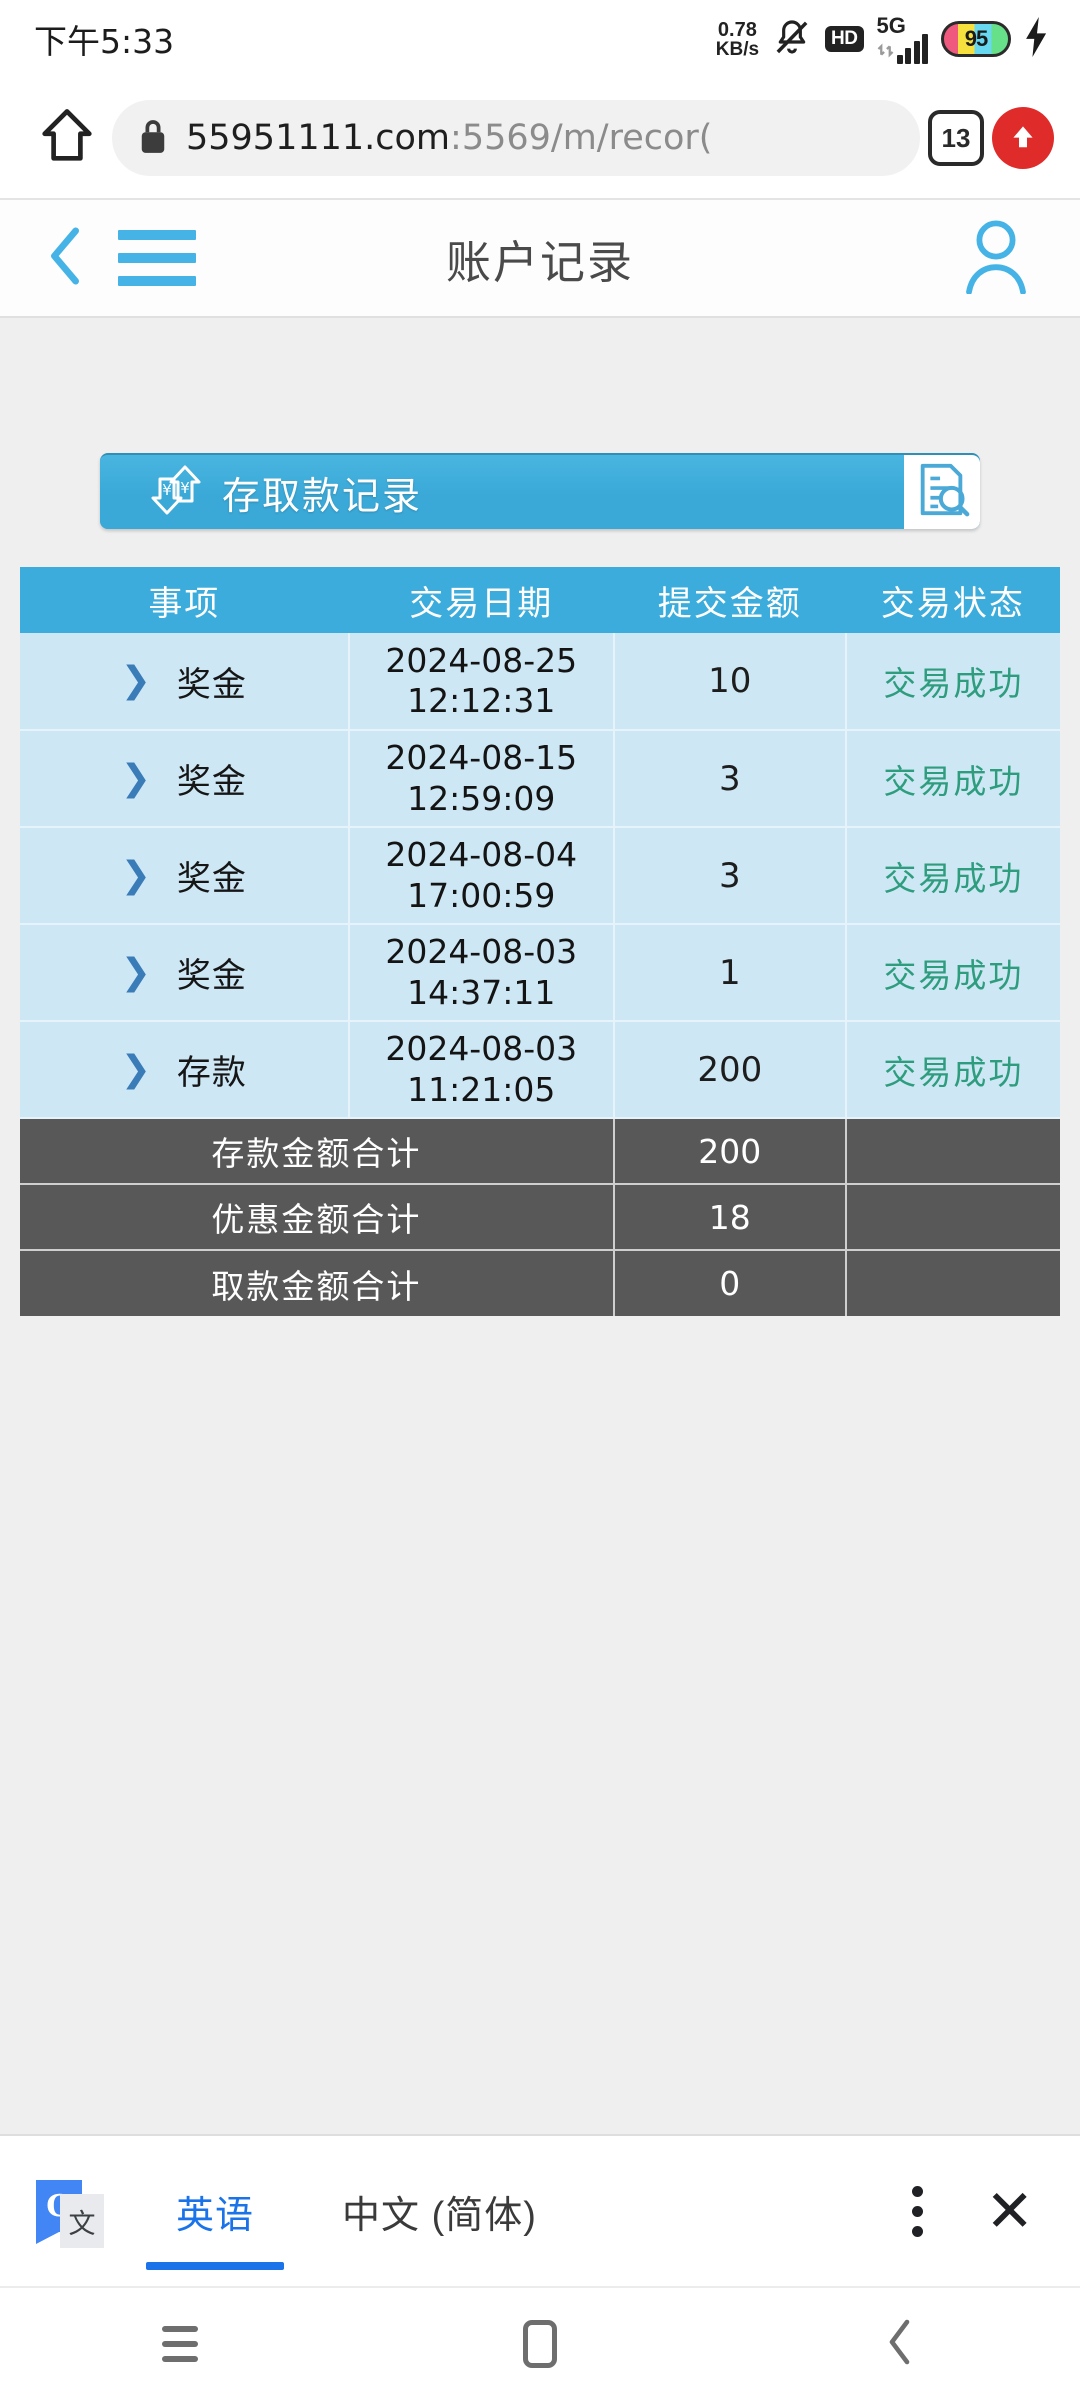  I want to click on summary-label: 优惠金额合计, so click(317, 1217).